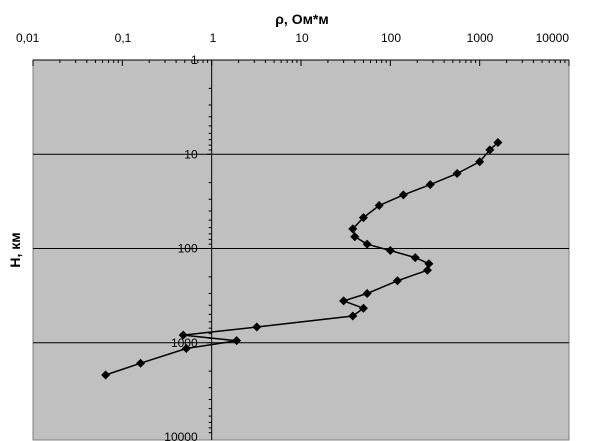 The image size is (592, 441). What do you see at coordinates (188, 249) in the screenshot?
I see `y-tick-label: 100` at bounding box center [188, 249].